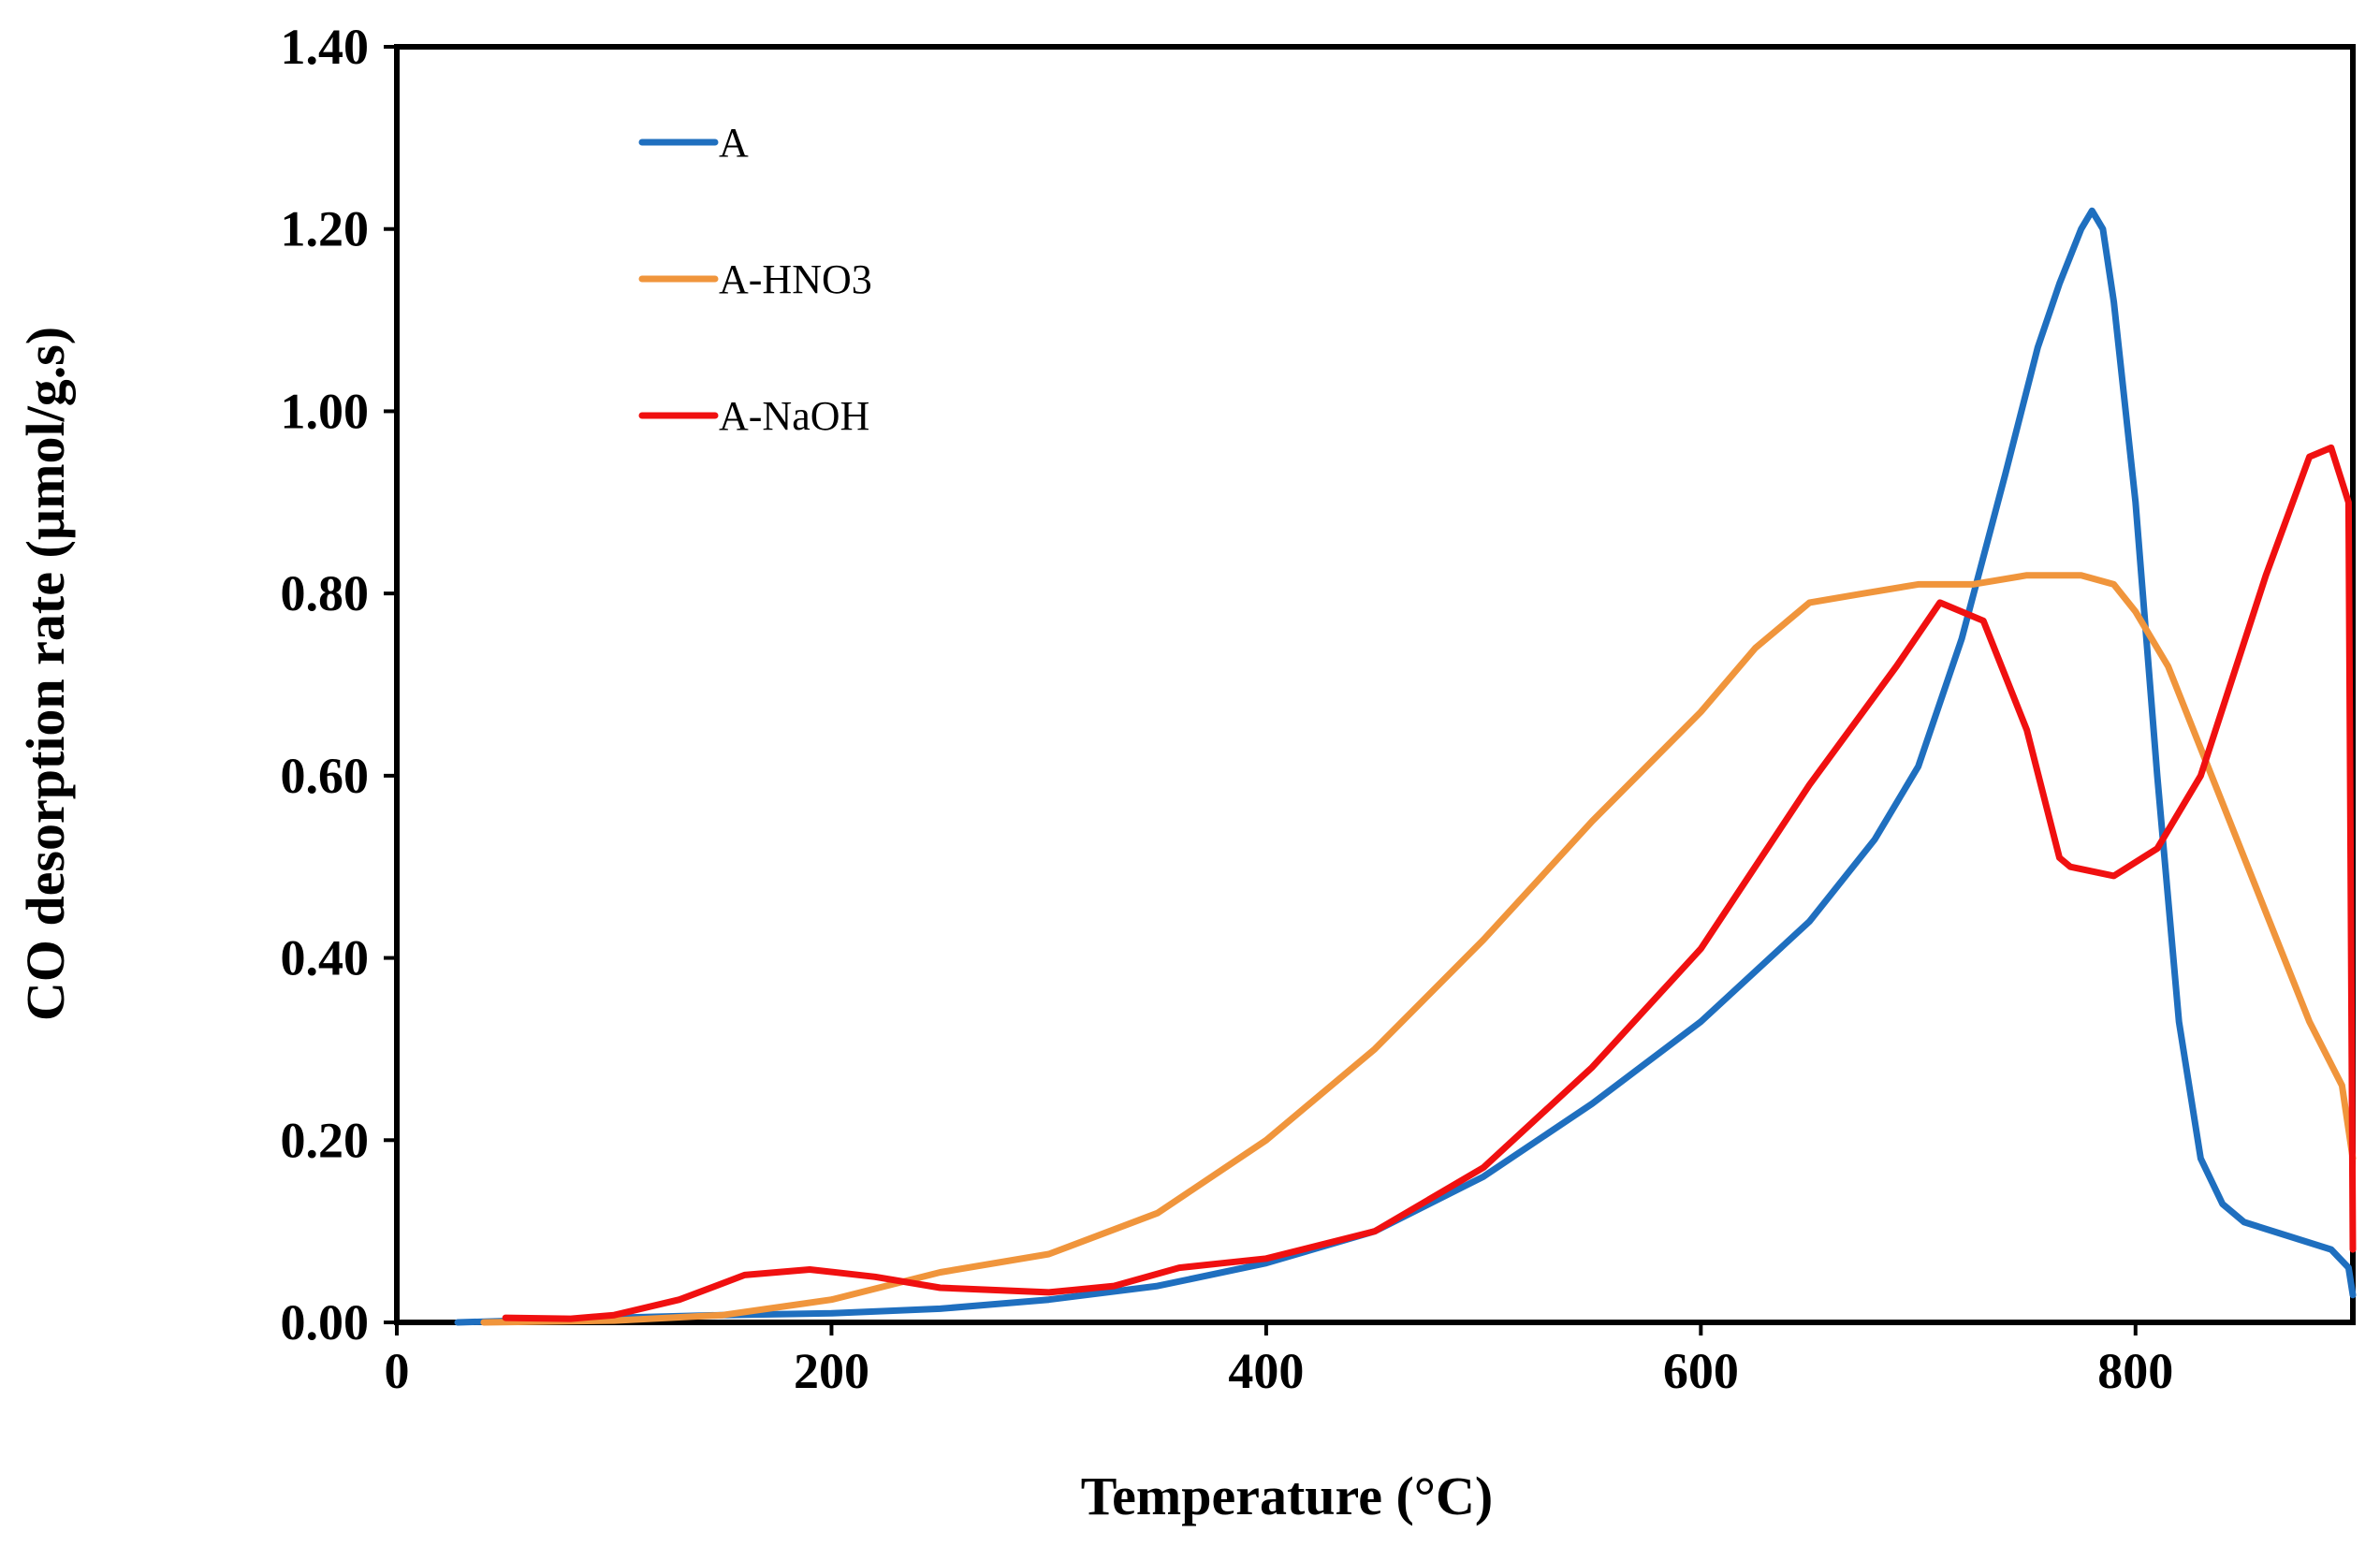 The height and width of the screenshot is (1547, 2380). I want to click on x-tick-label: 800, so click(2135, 1371).